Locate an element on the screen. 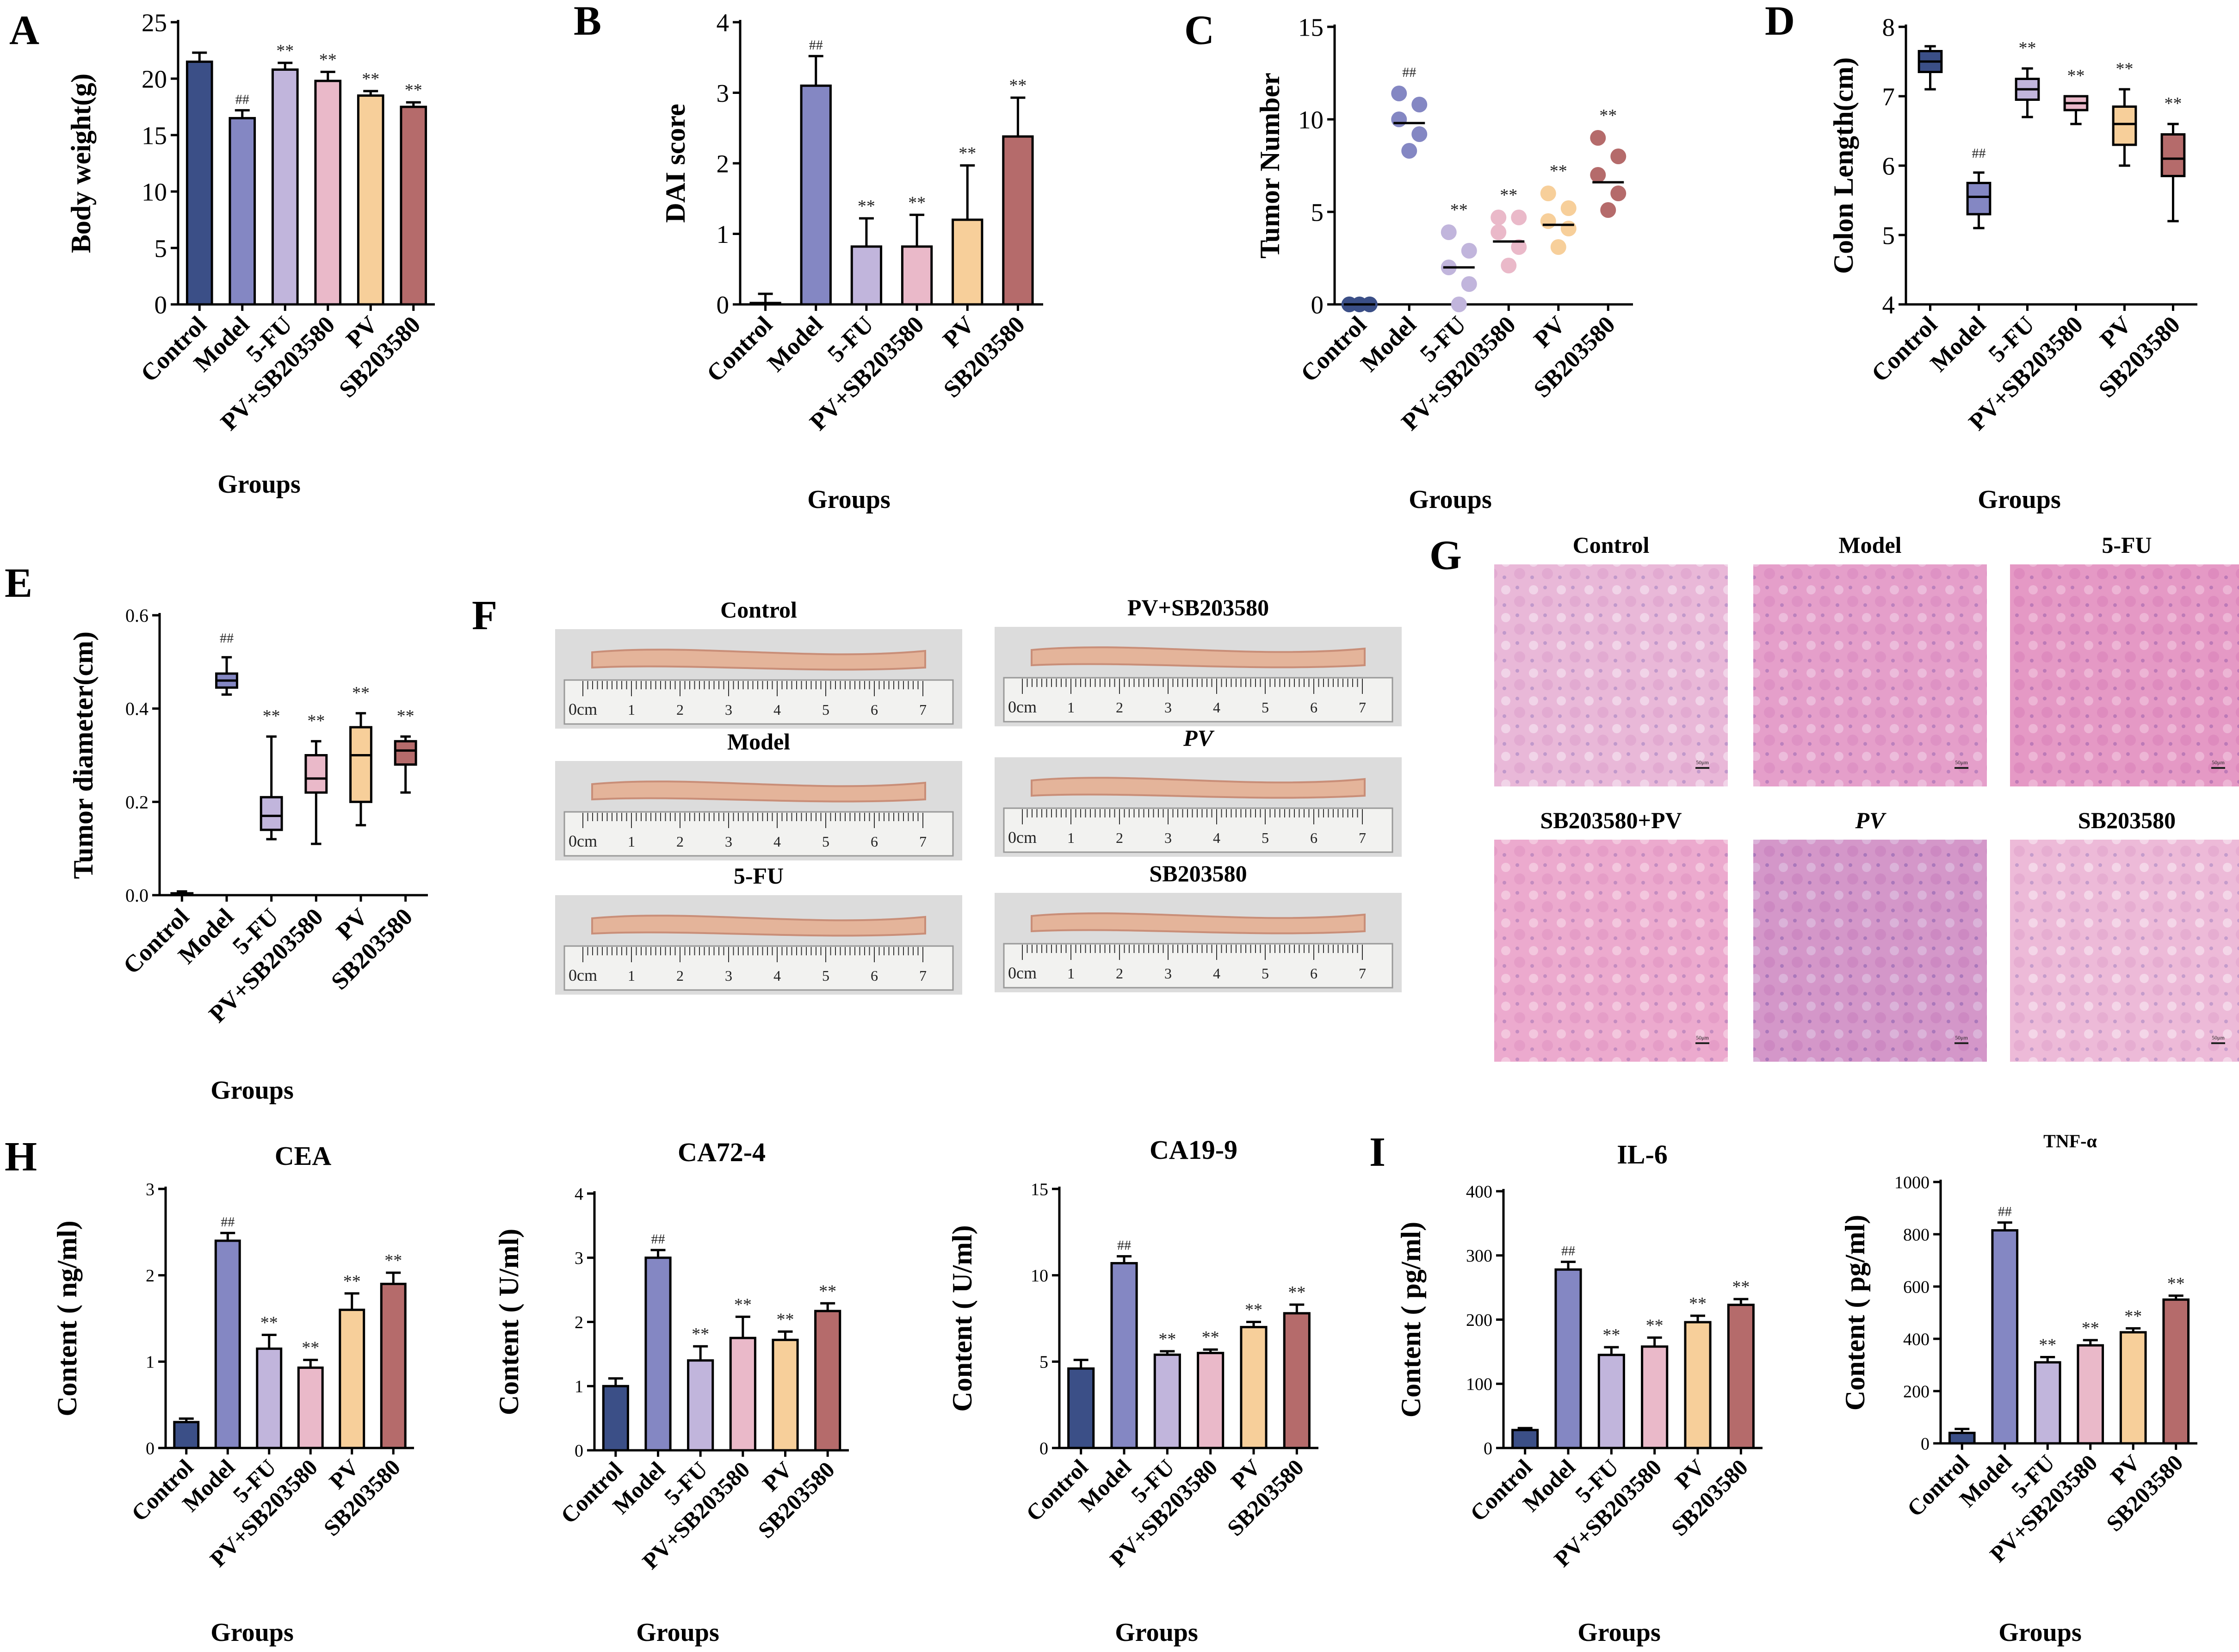 This screenshot has width=2239, height=1652. box is located at coordinates (316, 774).